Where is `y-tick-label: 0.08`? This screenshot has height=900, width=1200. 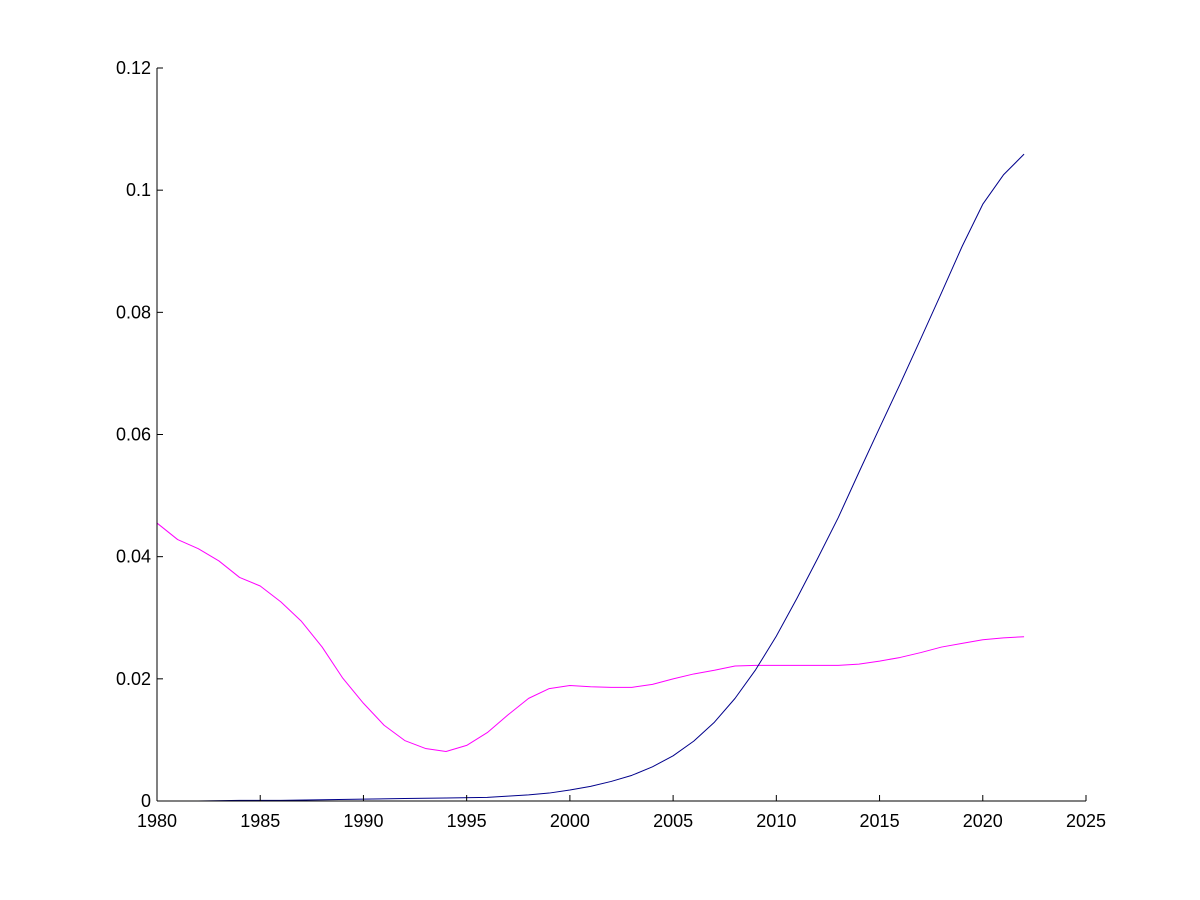
y-tick-label: 0.08 is located at coordinates (133, 312).